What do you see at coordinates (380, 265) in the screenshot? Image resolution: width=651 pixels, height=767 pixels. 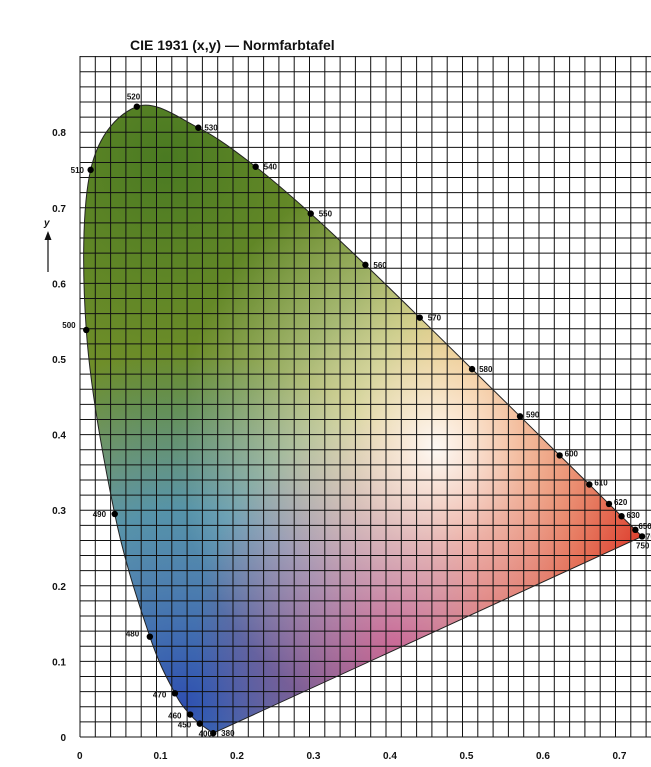 I see `wavelength-label-560: 560` at bounding box center [380, 265].